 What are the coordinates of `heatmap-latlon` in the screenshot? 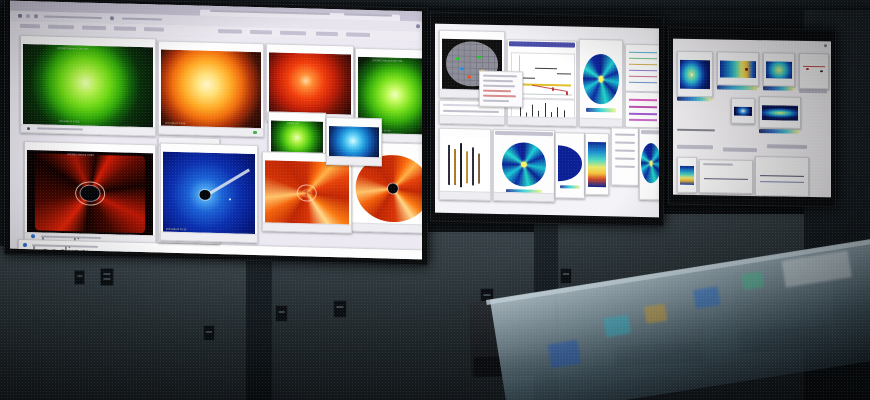 It's located at (597, 164).